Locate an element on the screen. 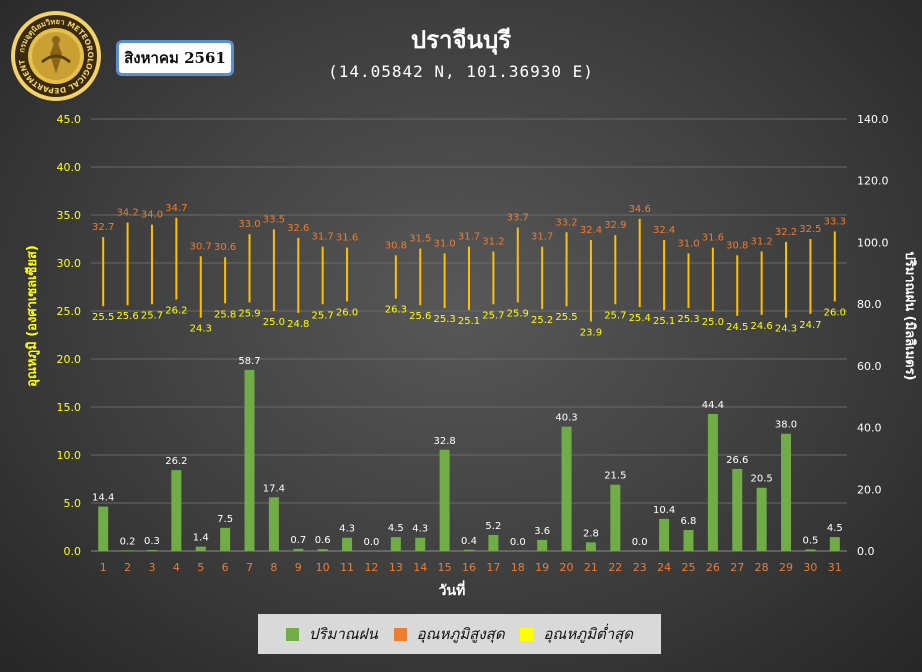  legend-label-rain: ปริมาณฝน is located at coordinates (343, 634).